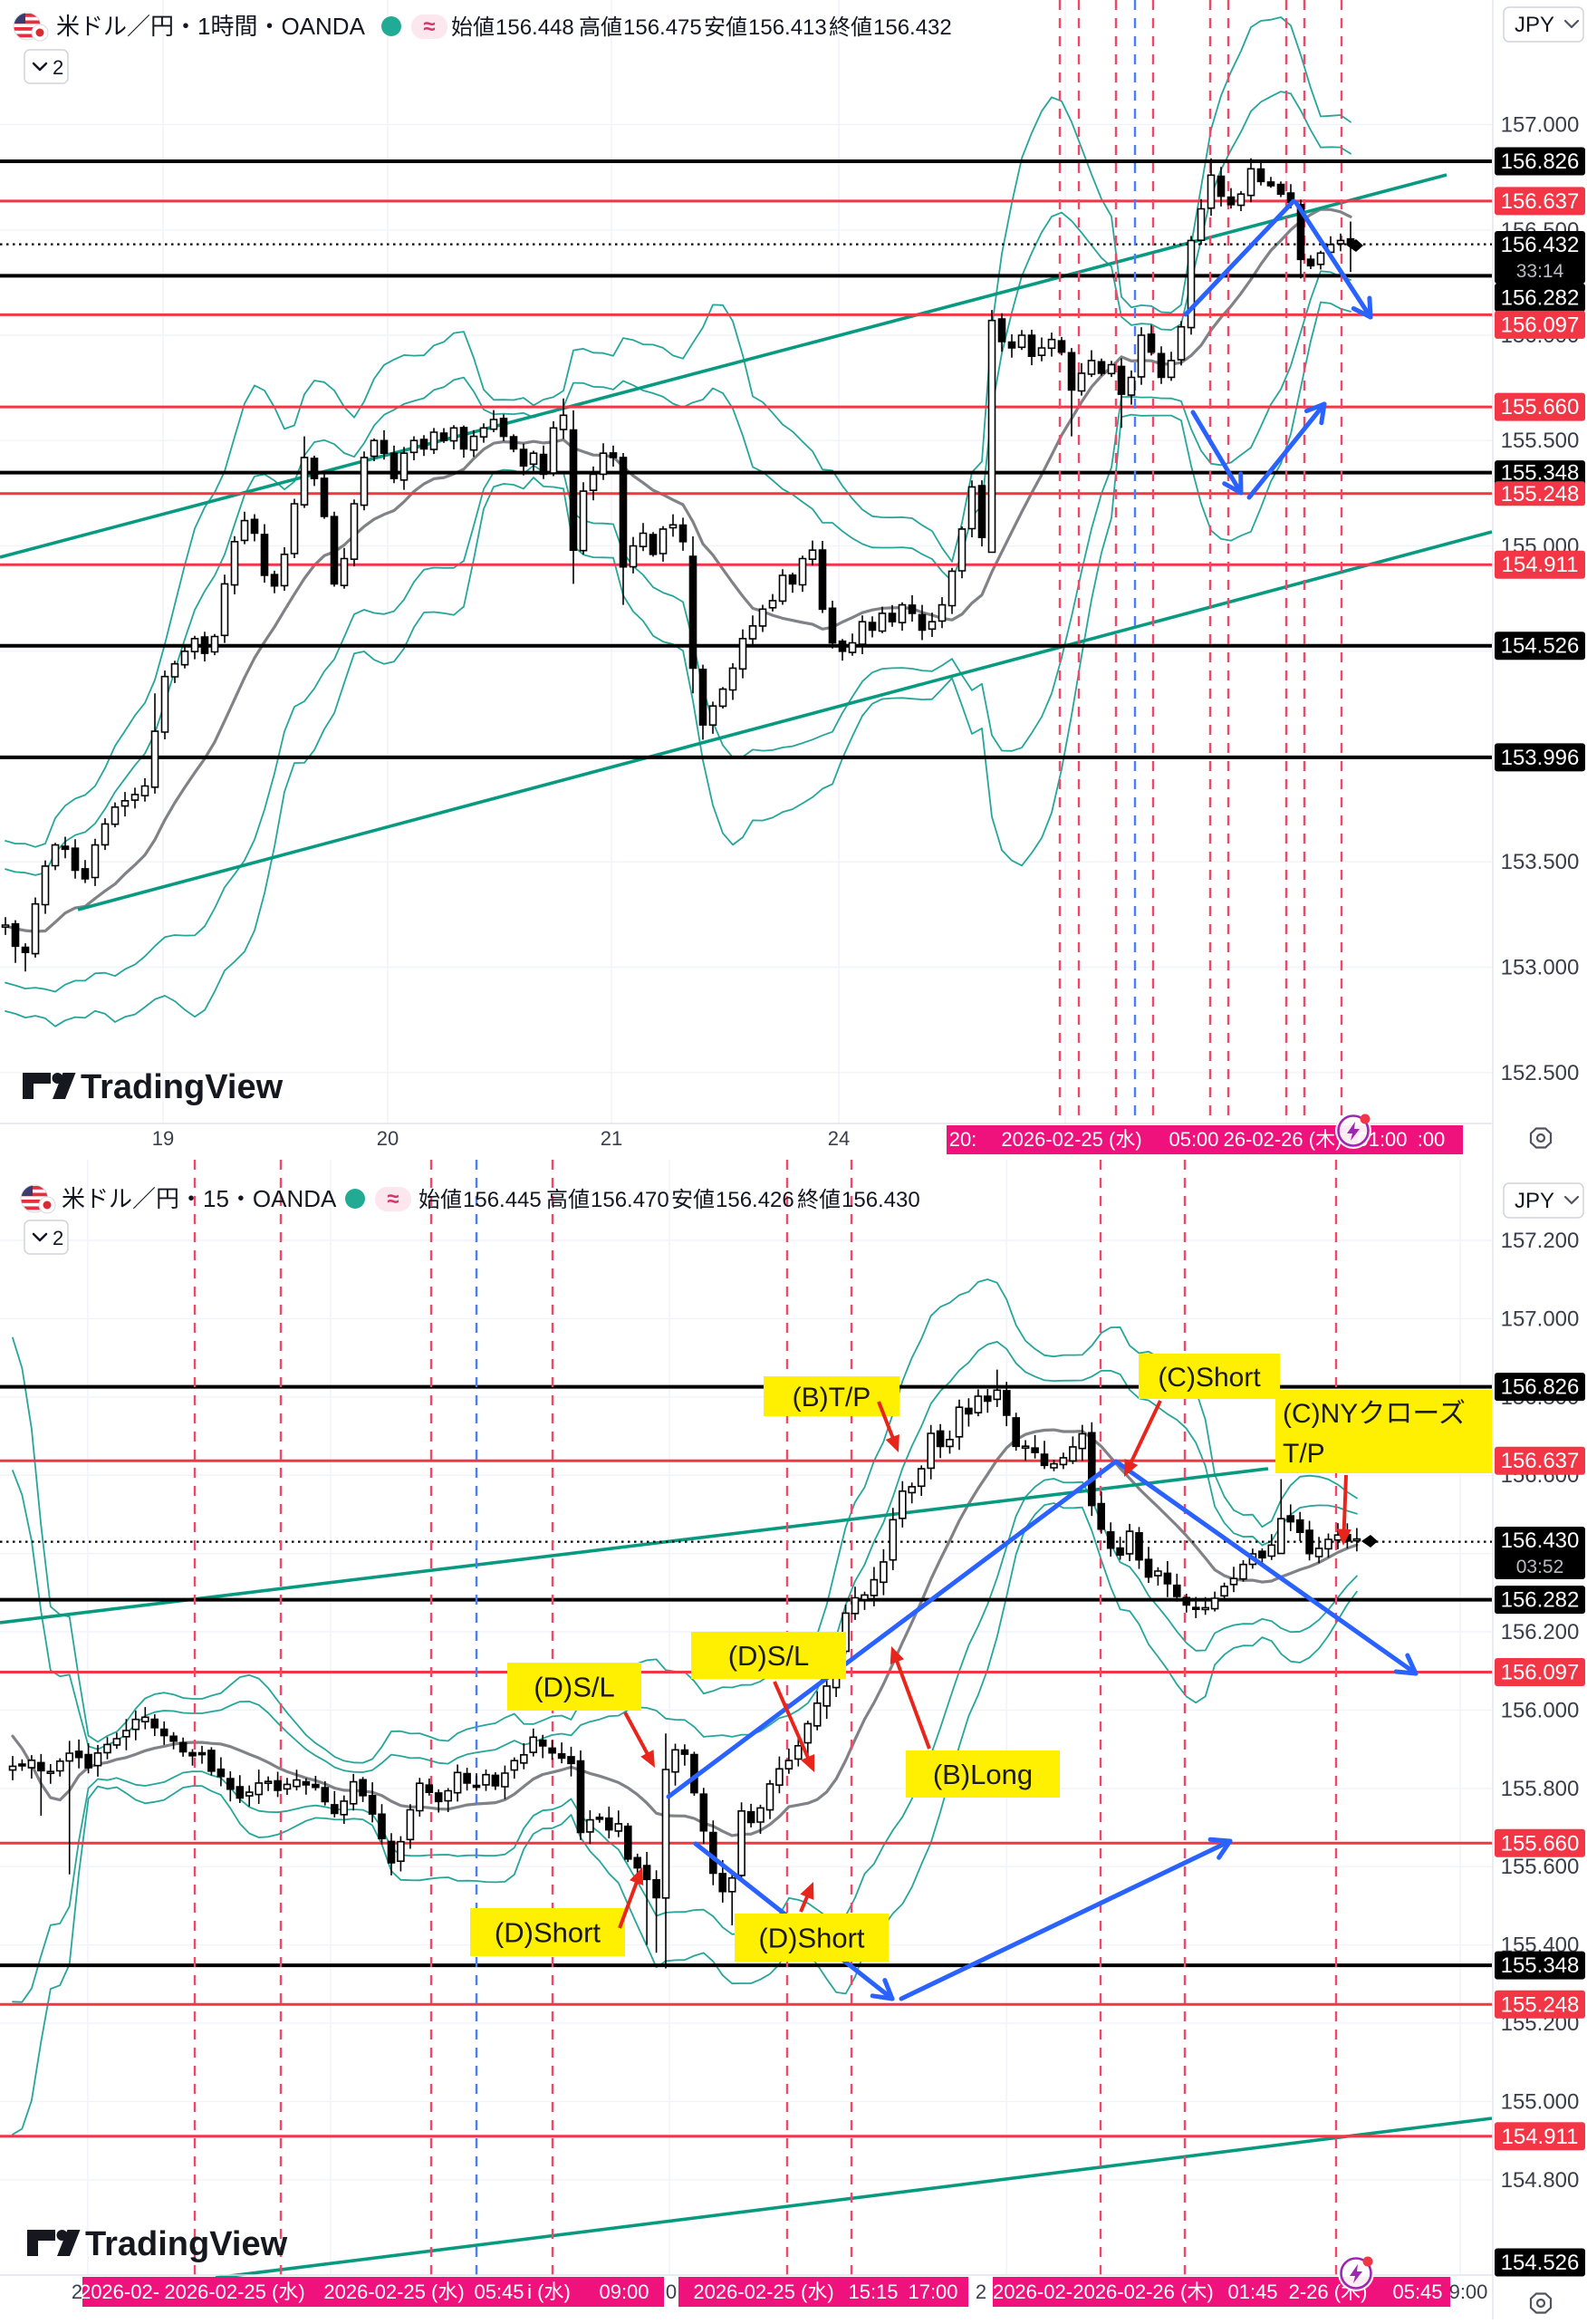  What do you see at coordinates (630, 1200) in the screenshot?
I see `svg-text: 156.470` at bounding box center [630, 1200].